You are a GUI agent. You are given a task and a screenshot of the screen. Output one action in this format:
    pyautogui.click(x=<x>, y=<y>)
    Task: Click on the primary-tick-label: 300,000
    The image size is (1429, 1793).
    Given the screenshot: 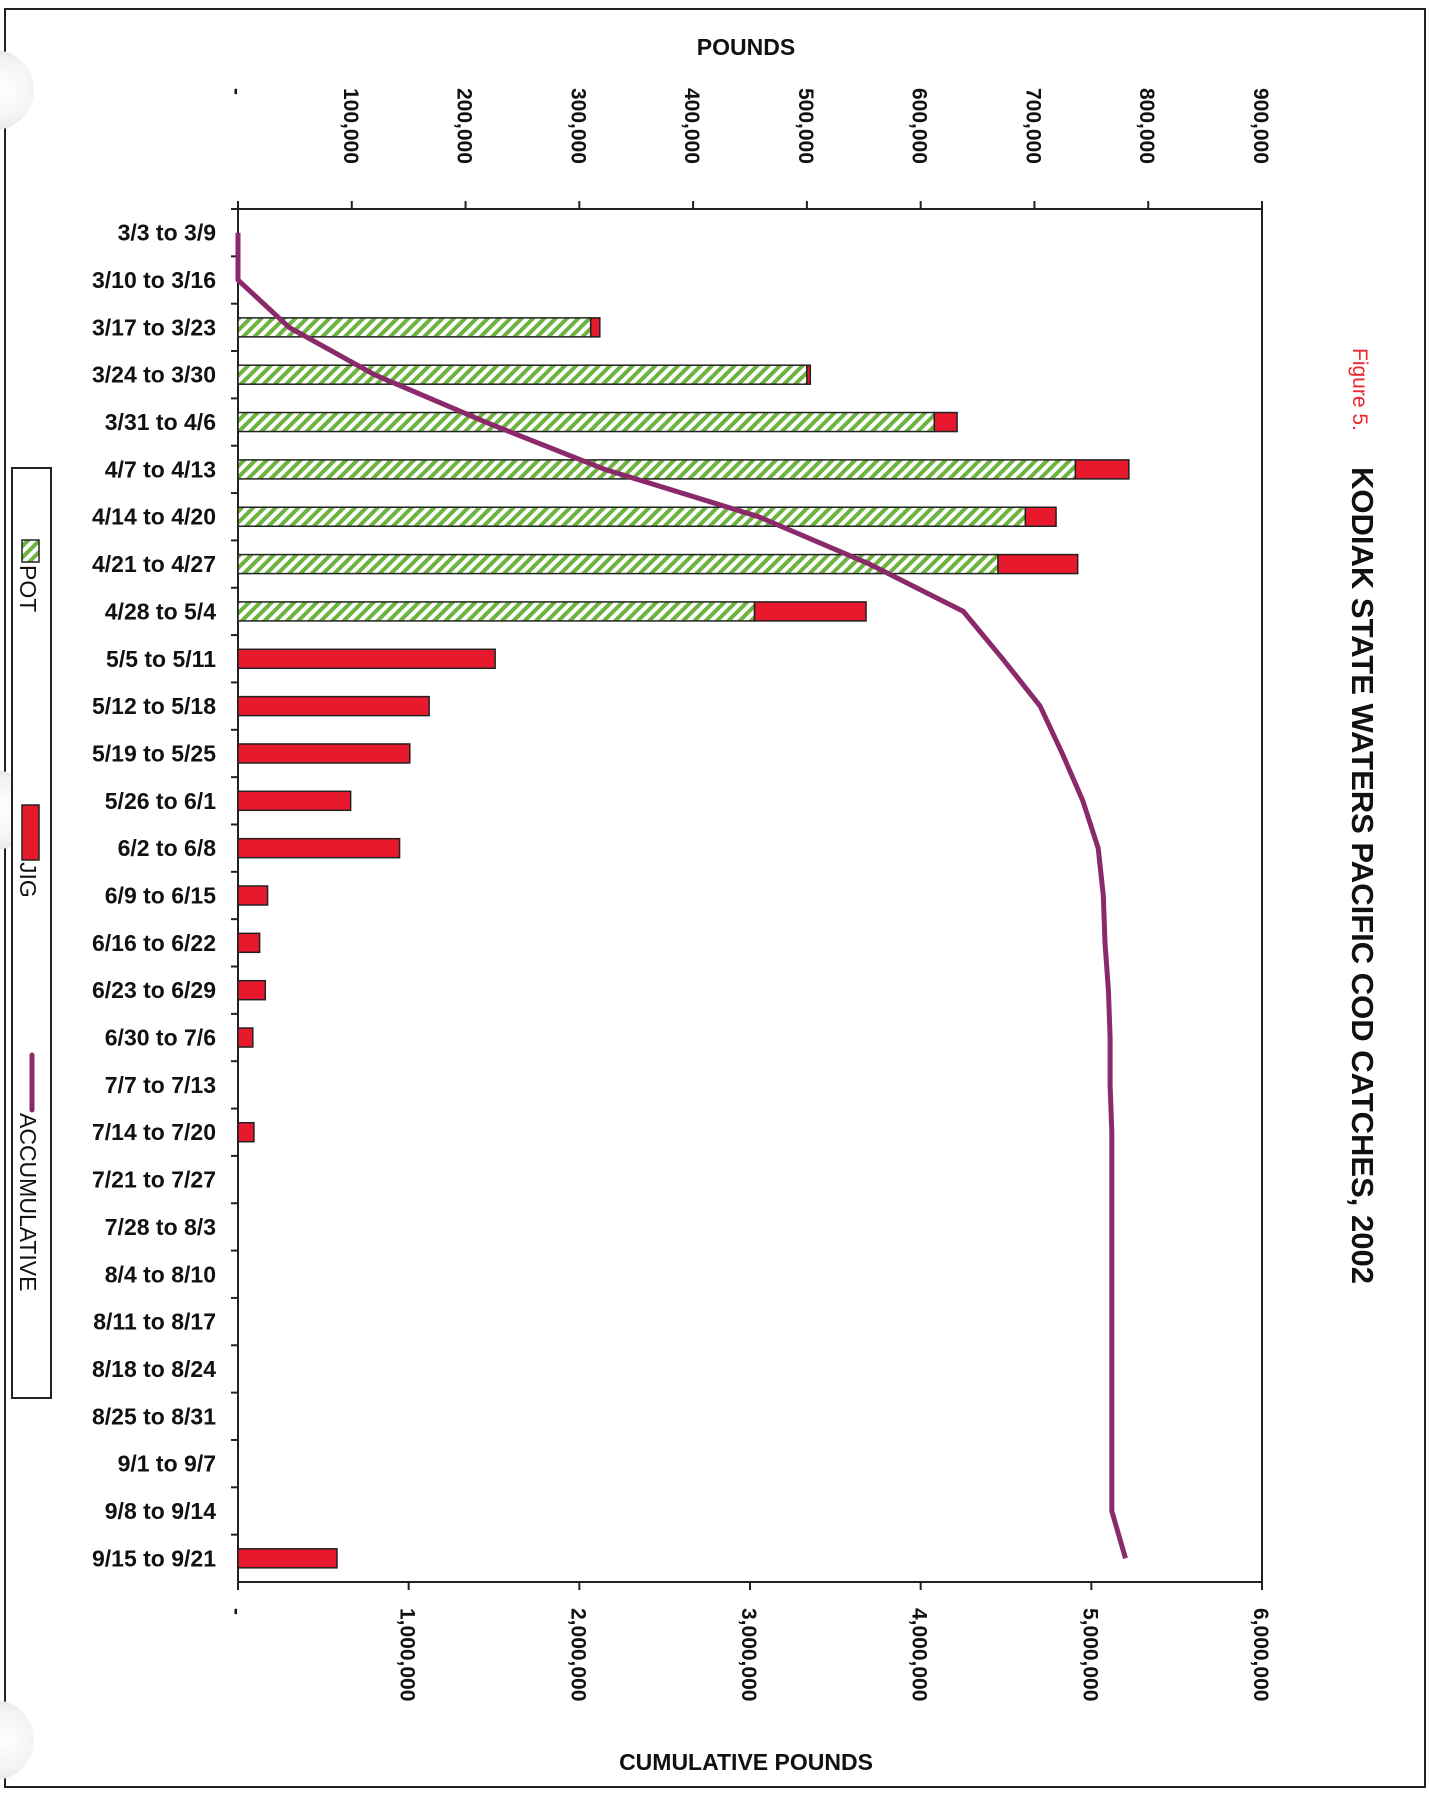 What is the action you would take?
    pyautogui.click(x=577, y=126)
    